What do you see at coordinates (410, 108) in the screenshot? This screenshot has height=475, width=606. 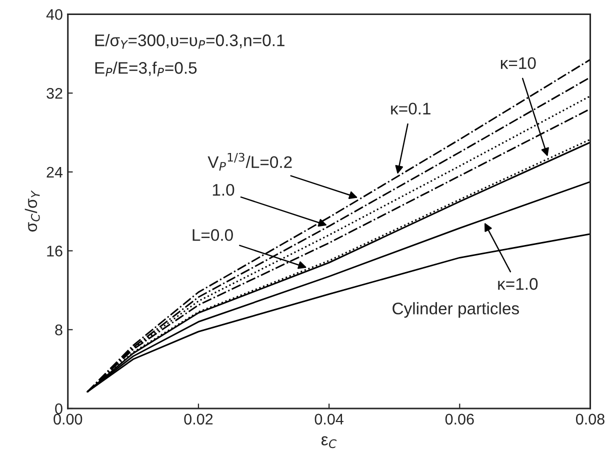 I see `annotation: κ=0.1` at bounding box center [410, 108].